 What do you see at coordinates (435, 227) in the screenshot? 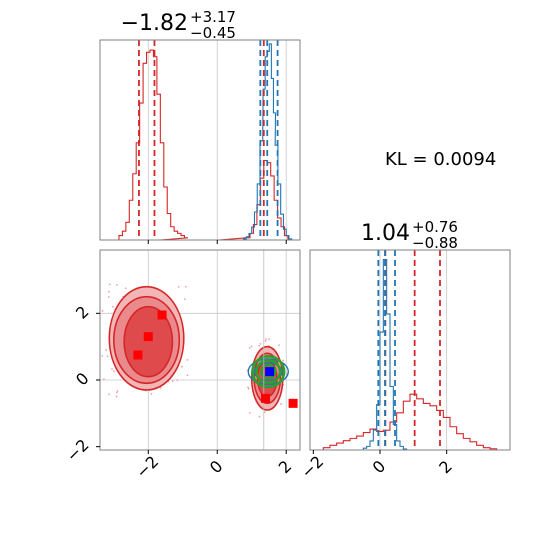
I see `param2-title-sup: +0.76` at bounding box center [435, 227].